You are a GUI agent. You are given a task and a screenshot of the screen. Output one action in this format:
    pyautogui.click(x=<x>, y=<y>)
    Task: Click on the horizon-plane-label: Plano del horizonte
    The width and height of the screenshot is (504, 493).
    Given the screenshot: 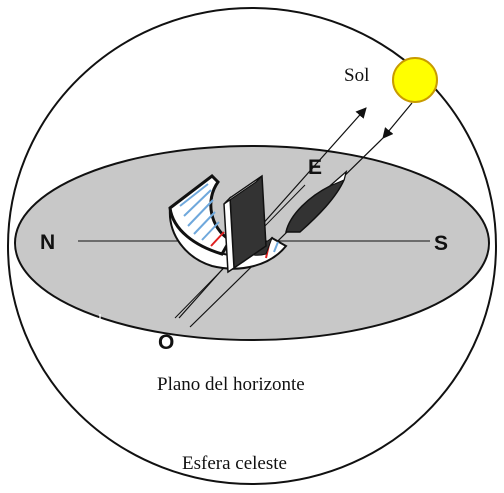 What is the action you would take?
    pyautogui.click(x=231, y=384)
    